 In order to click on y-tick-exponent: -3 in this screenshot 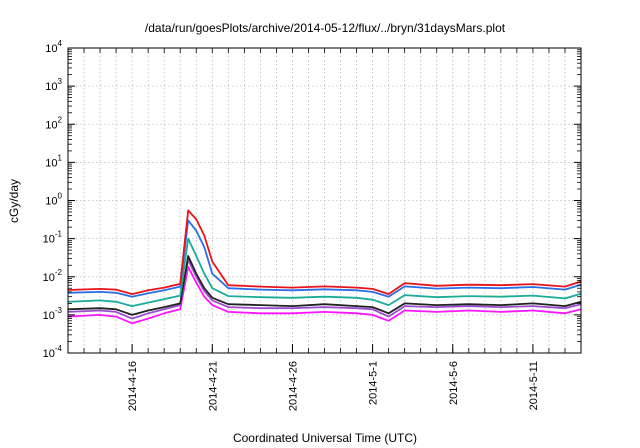, I will do `click(59, 310)`.